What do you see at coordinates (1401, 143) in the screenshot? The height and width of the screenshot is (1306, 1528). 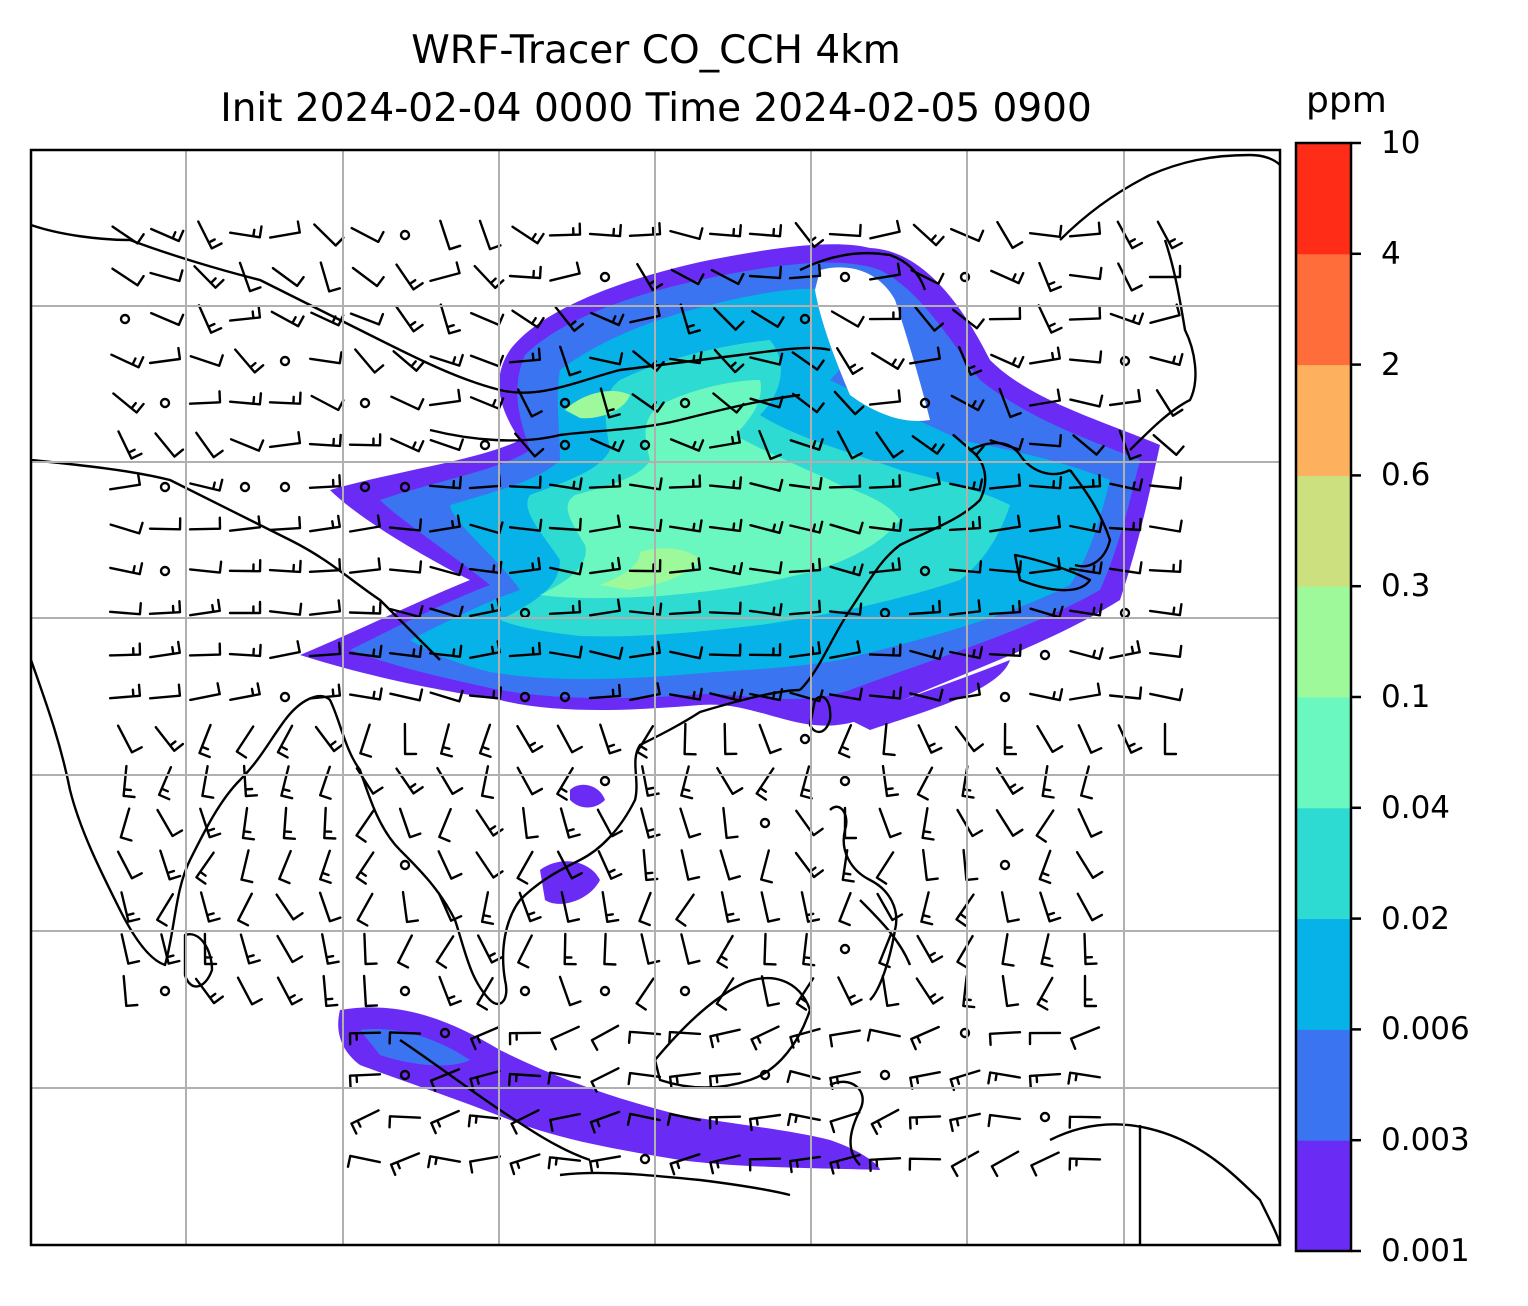 I see `colorbar-tick-label: 10` at bounding box center [1401, 143].